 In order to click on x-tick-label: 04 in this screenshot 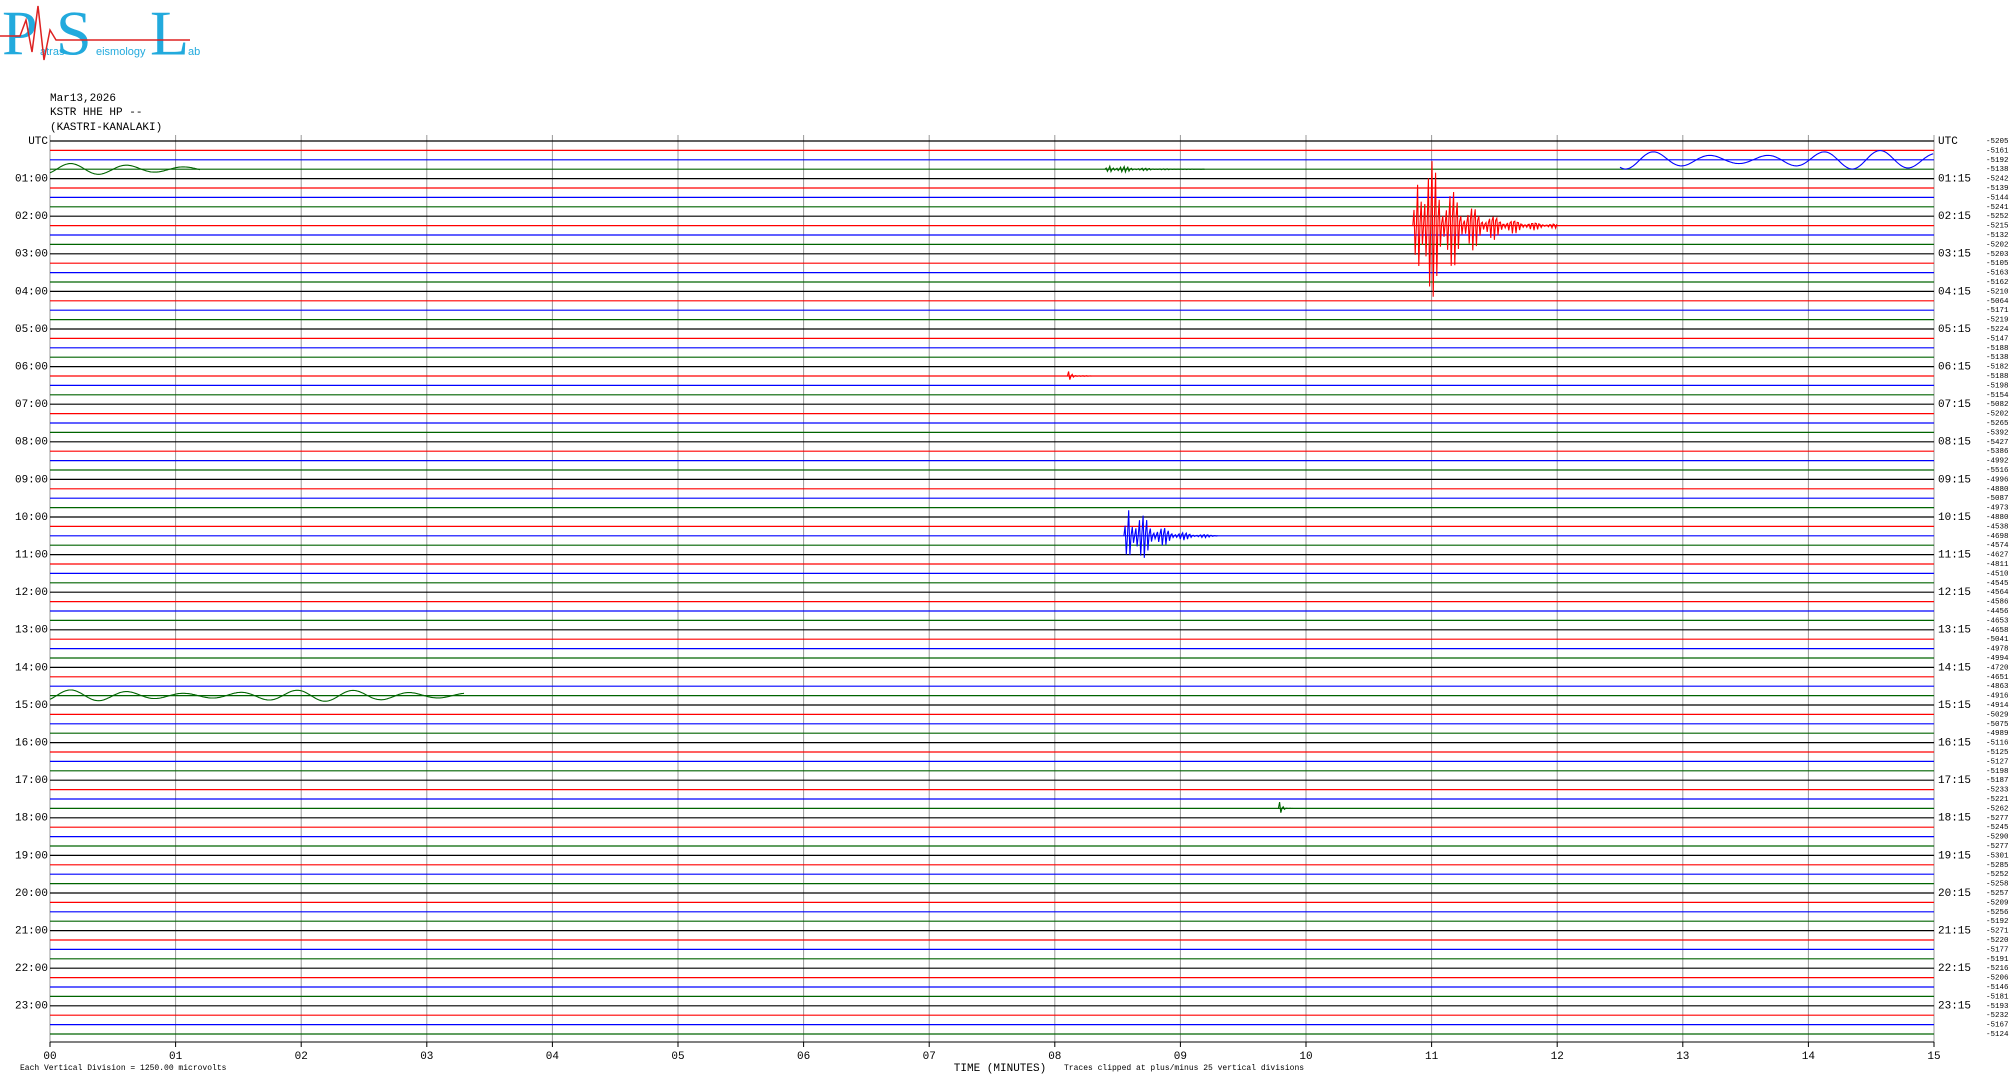, I will do `click(553, 1057)`.